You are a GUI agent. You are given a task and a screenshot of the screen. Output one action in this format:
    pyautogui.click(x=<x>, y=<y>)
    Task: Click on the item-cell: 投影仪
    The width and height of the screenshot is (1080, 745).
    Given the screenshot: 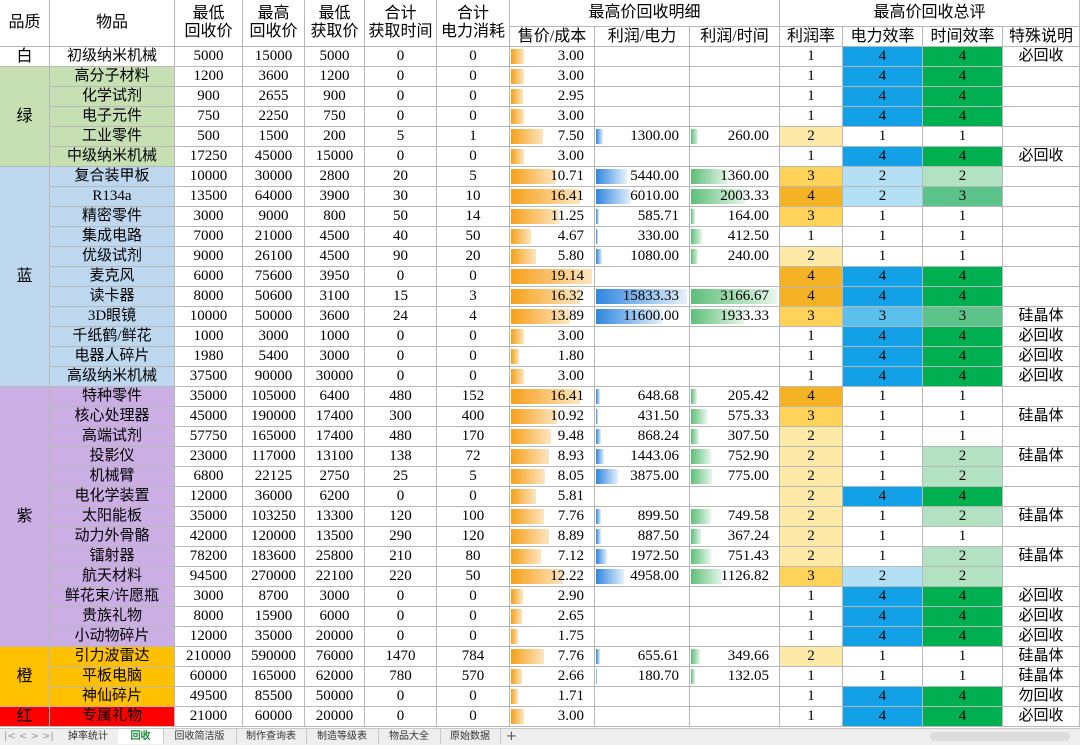 What is the action you would take?
    pyautogui.click(x=112, y=457)
    